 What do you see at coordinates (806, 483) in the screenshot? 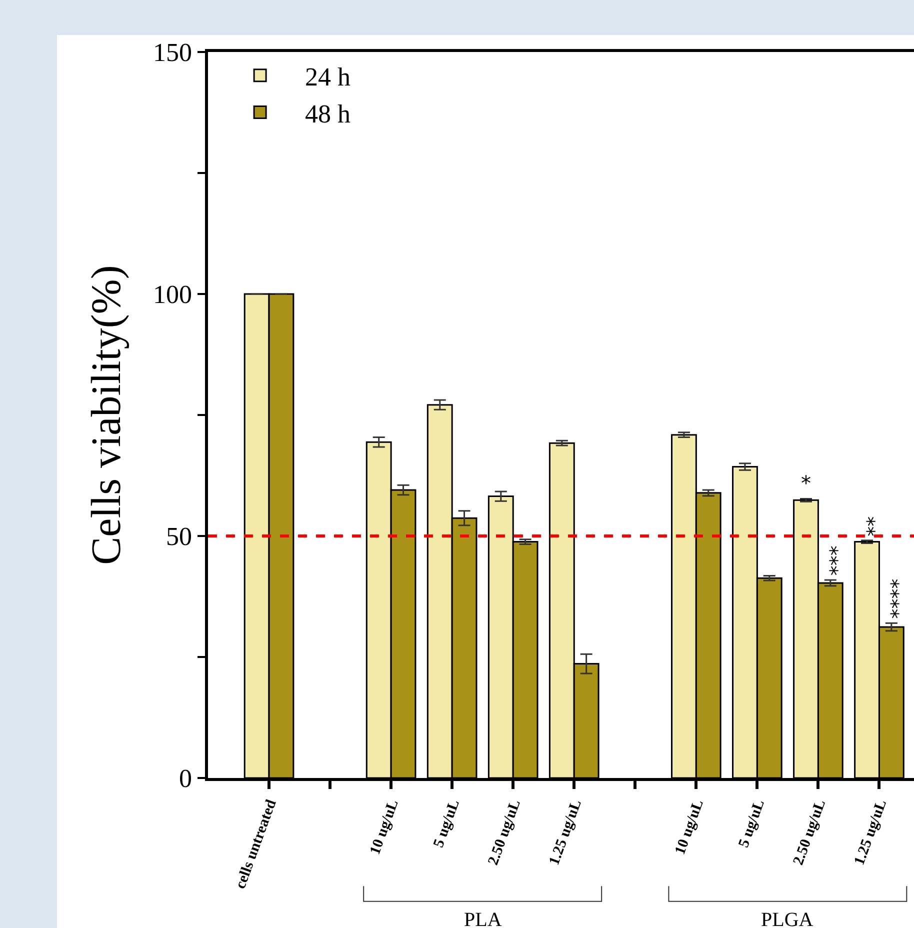
I see `data-label: *` at bounding box center [806, 483].